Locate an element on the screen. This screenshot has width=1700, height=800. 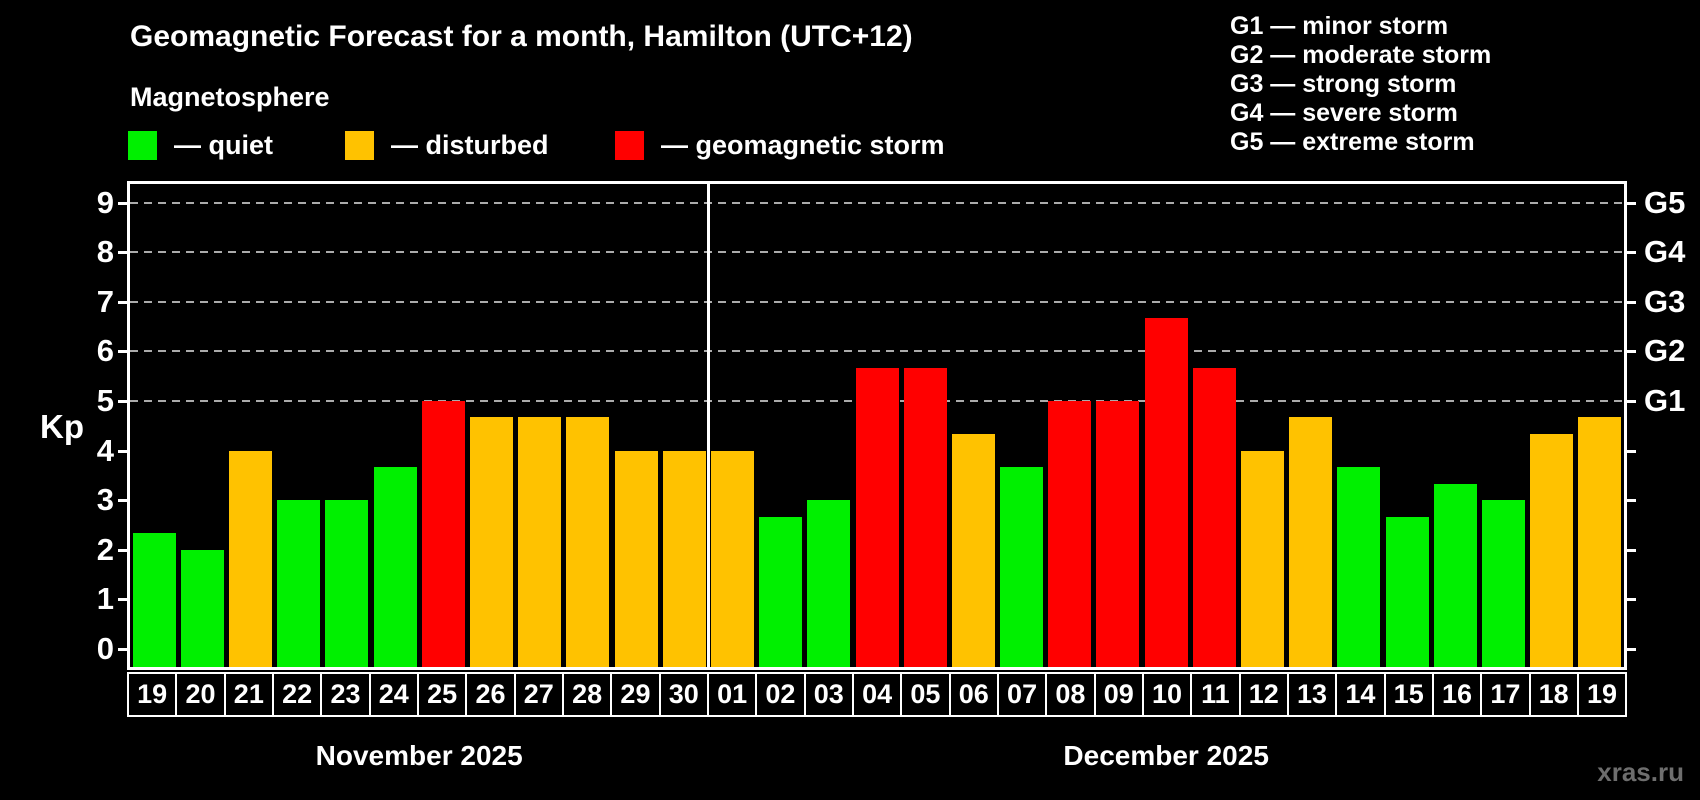
y-axis-label: Kp is located at coordinates (62, 426).